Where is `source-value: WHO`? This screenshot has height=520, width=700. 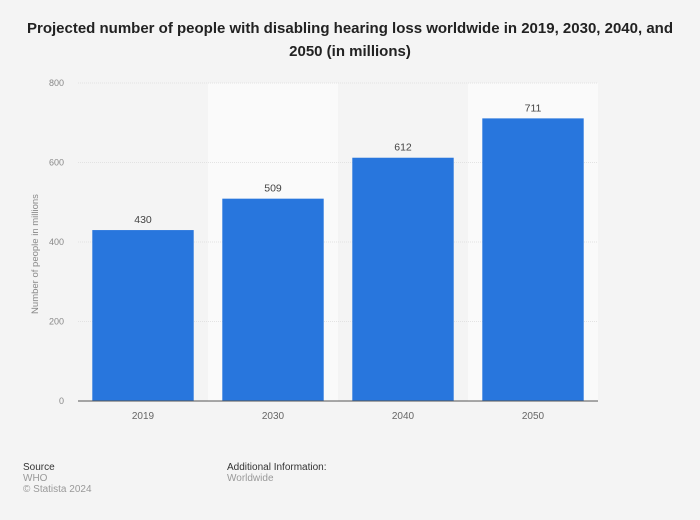 source-value: WHO is located at coordinates (35, 478).